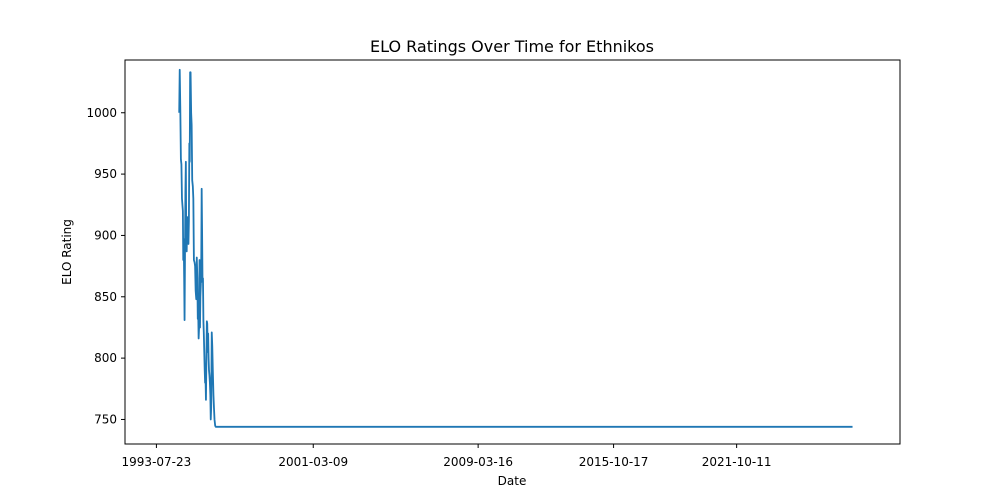 The height and width of the screenshot is (500, 1000). I want to click on x-axis-label: Date, so click(512, 481).